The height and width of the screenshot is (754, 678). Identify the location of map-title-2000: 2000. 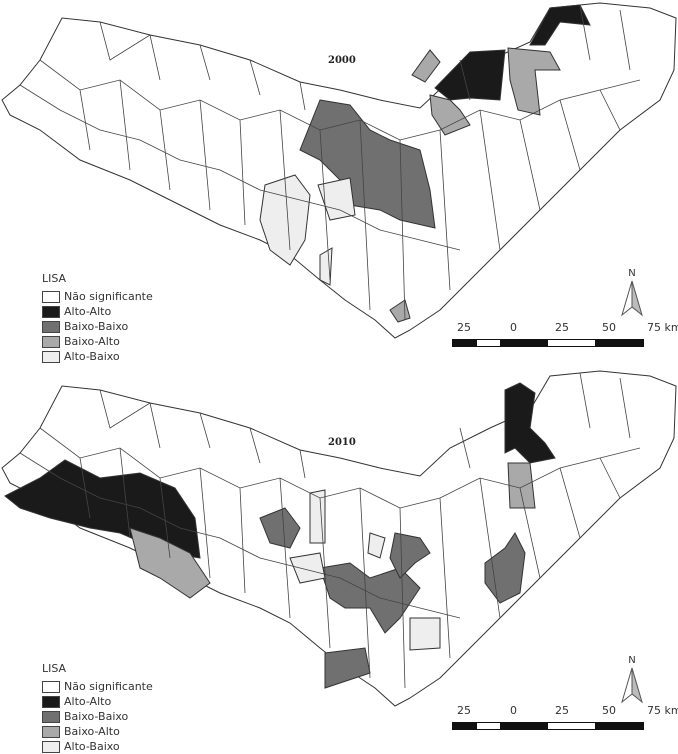
(342, 60).